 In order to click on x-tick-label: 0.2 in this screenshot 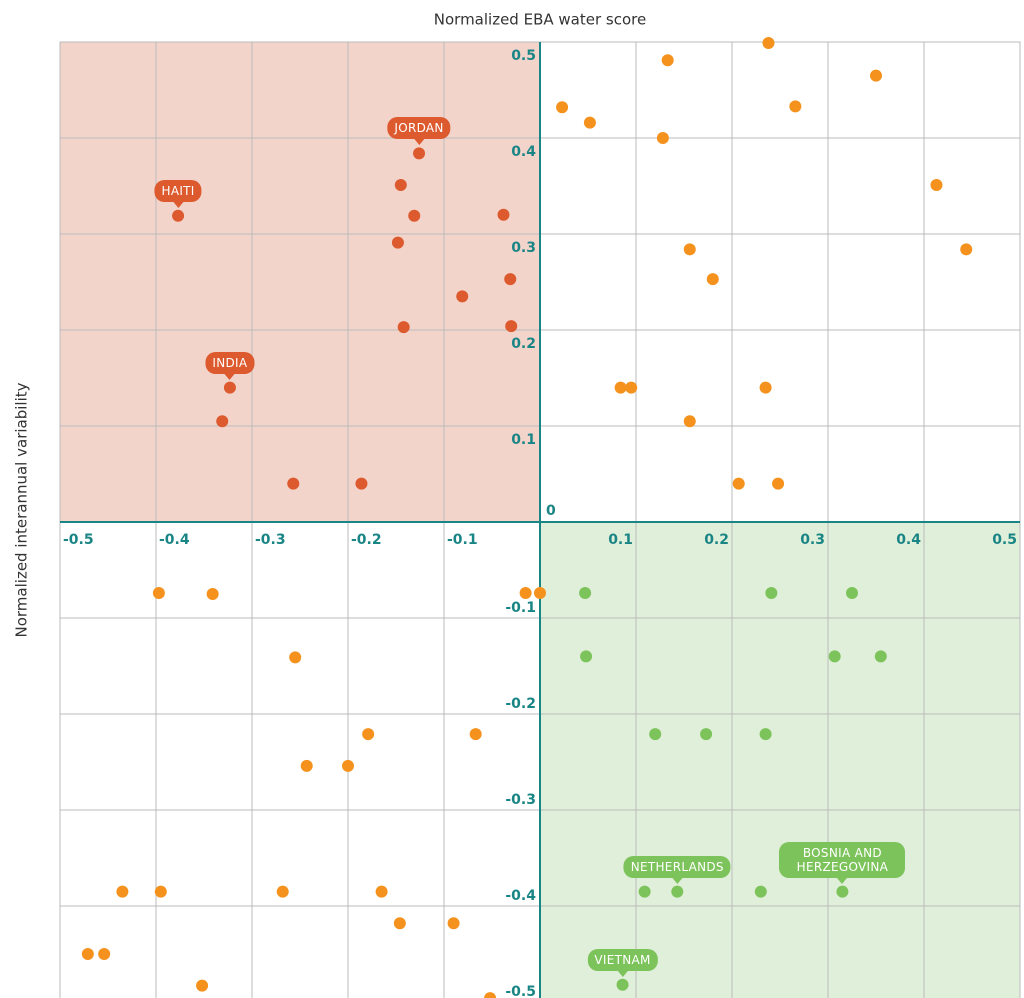, I will do `click(716, 540)`.